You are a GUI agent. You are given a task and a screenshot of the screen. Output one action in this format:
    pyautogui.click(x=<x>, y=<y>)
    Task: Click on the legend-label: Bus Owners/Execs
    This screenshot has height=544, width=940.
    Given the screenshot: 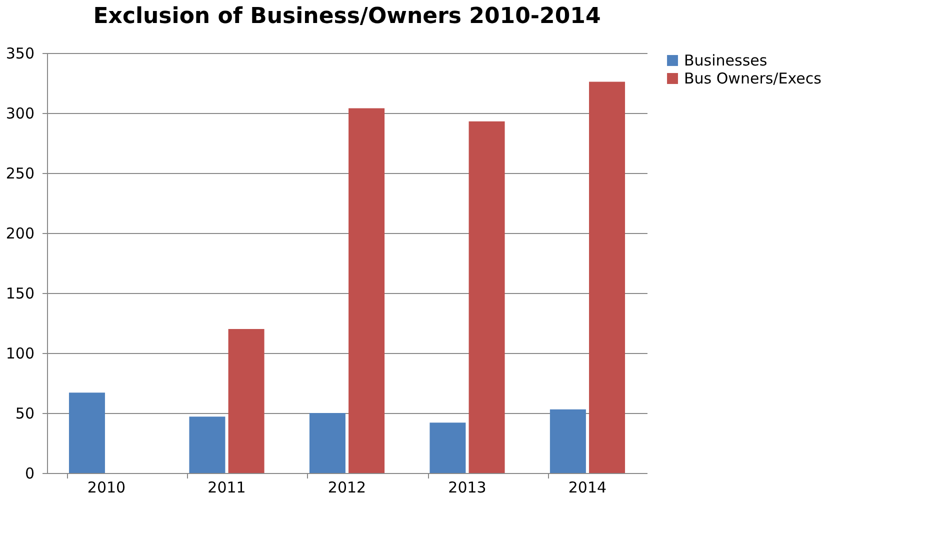 What is the action you would take?
    pyautogui.click(x=753, y=79)
    